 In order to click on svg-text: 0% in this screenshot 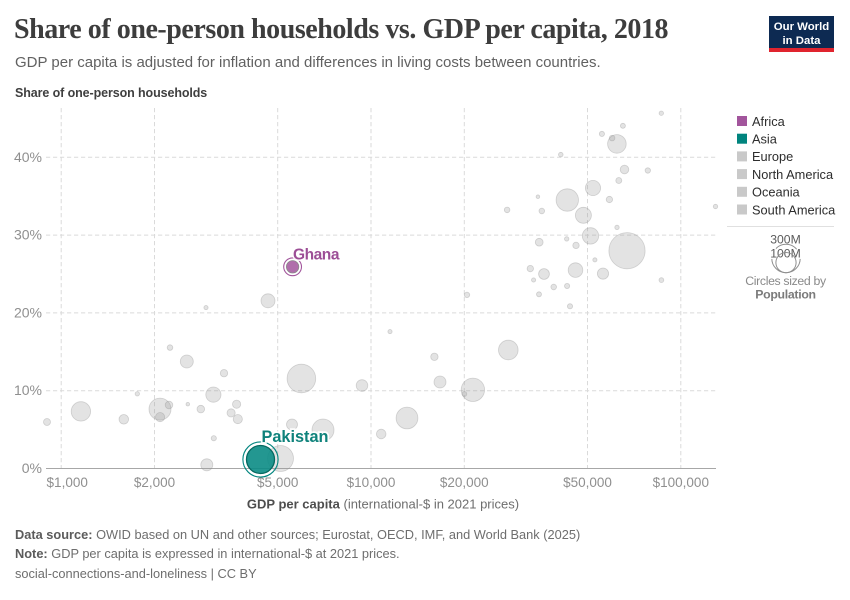, I will do `click(32, 468)`.